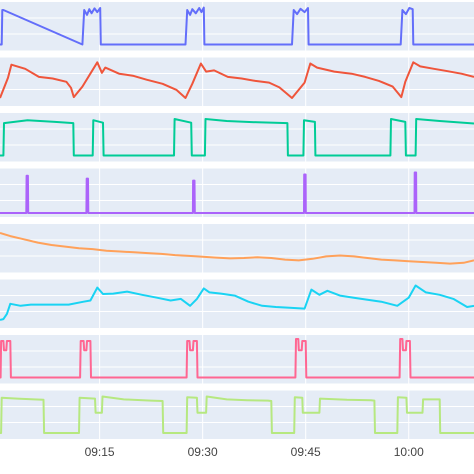 This screenshot has height=474, width=474. Describe the element at coordinates (306, 452) in the screenshot. I see `x-tick-label: 09:45` at that location.